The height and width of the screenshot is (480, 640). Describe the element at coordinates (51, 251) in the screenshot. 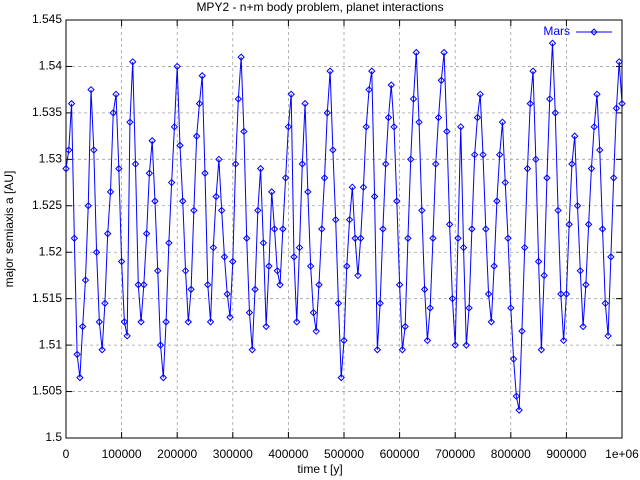

I see `y-tick-label: 1.52` at that location.